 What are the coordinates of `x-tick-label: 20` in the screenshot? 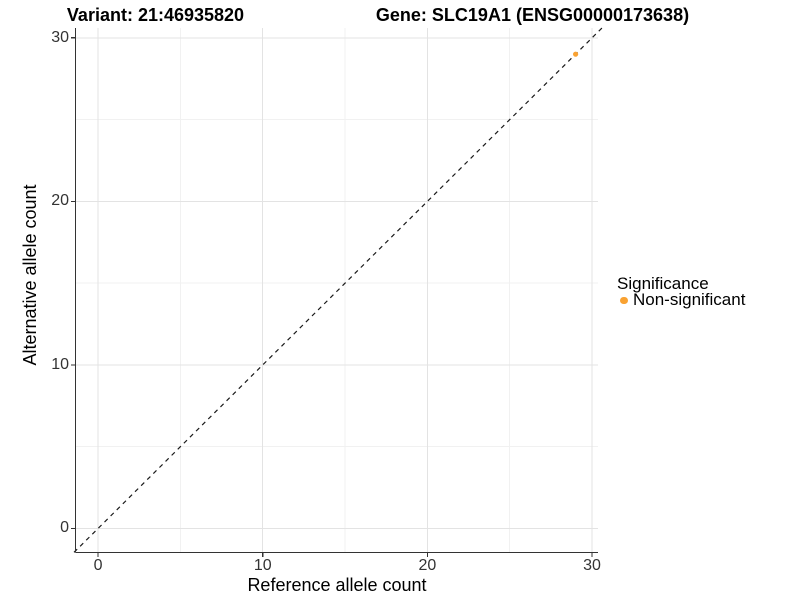 It's located at (427, 565).